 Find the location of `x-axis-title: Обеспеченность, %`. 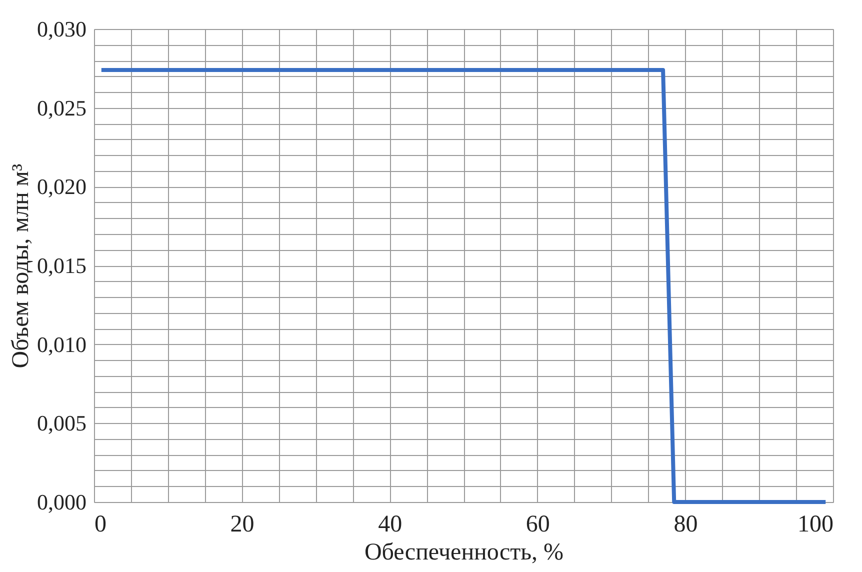

x-axis-title: Обеспеченность, % is located at coordinates (464, 553).